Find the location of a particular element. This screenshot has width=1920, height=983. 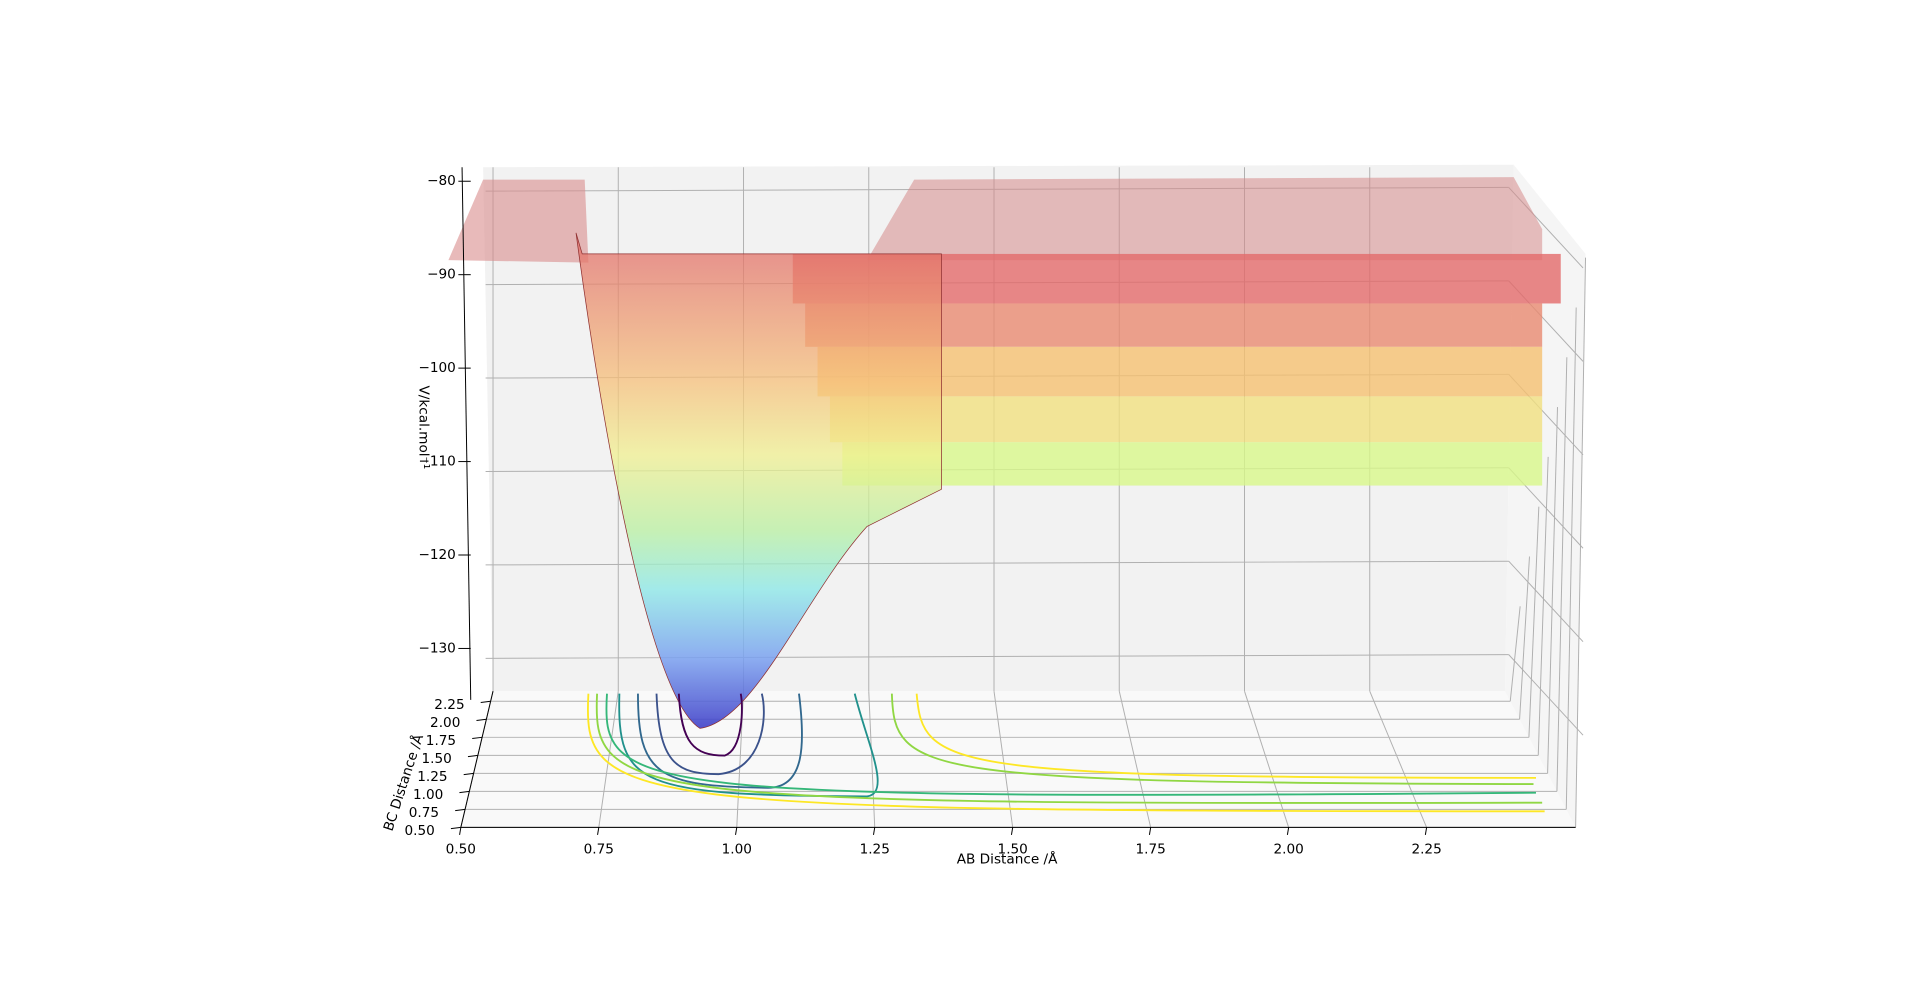

z-tick-label: −80 is located at coordinates (441, 181).